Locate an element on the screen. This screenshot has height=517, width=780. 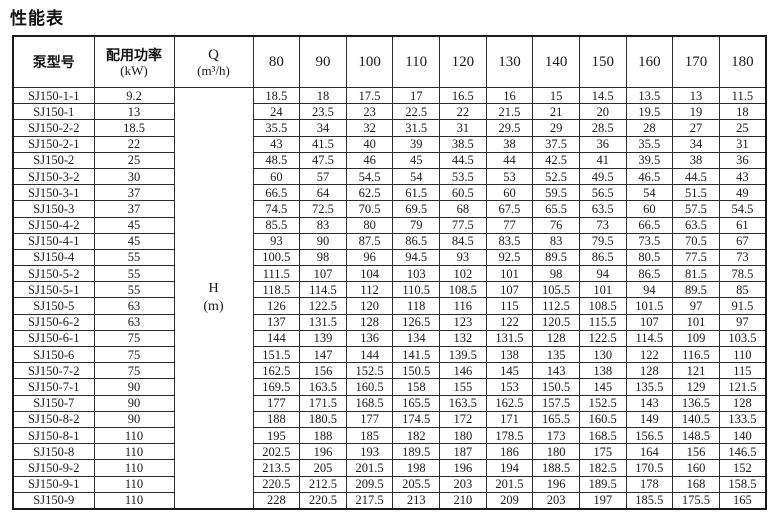
head-value-cell: 120 is located at coordinates (369, 306).